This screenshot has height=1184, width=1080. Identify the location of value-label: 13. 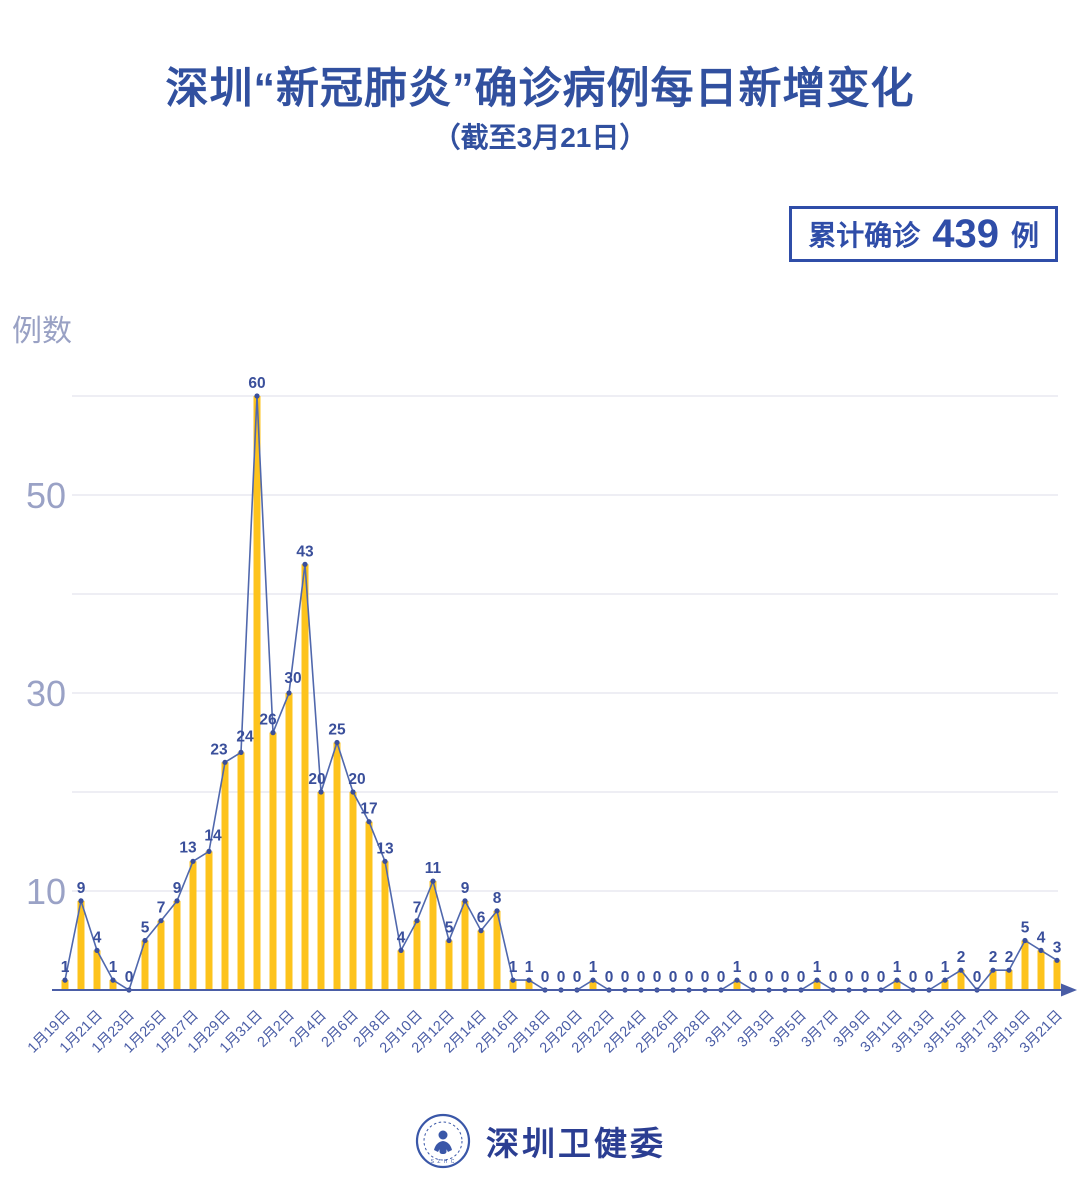
(188, 847).